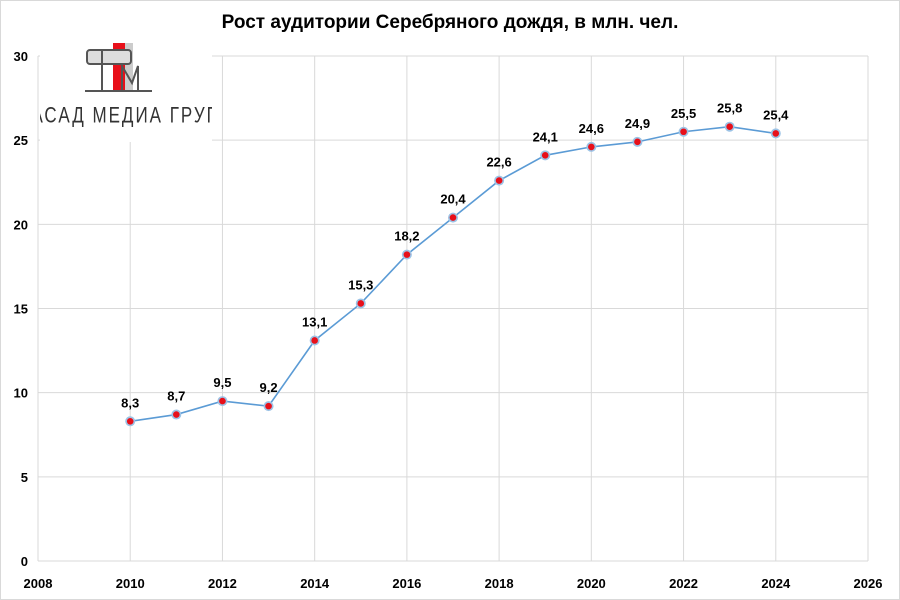 This screenshot has width=900, height=600. I want to click on y-tick-label: 15, so click(21, 309).